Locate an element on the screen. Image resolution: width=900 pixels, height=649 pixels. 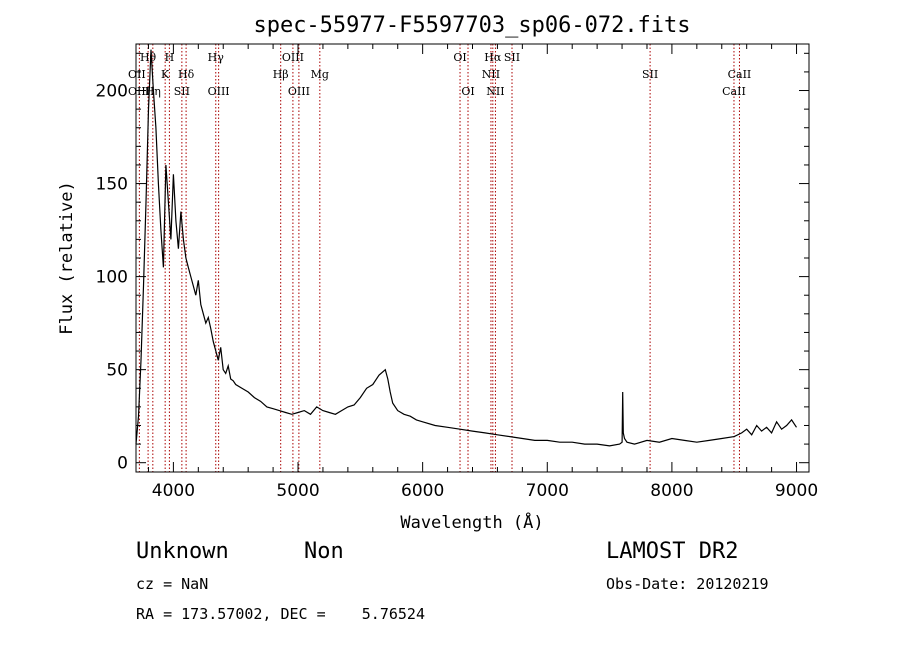
y-tick-label: 150 is located at coordinates (112, 185).